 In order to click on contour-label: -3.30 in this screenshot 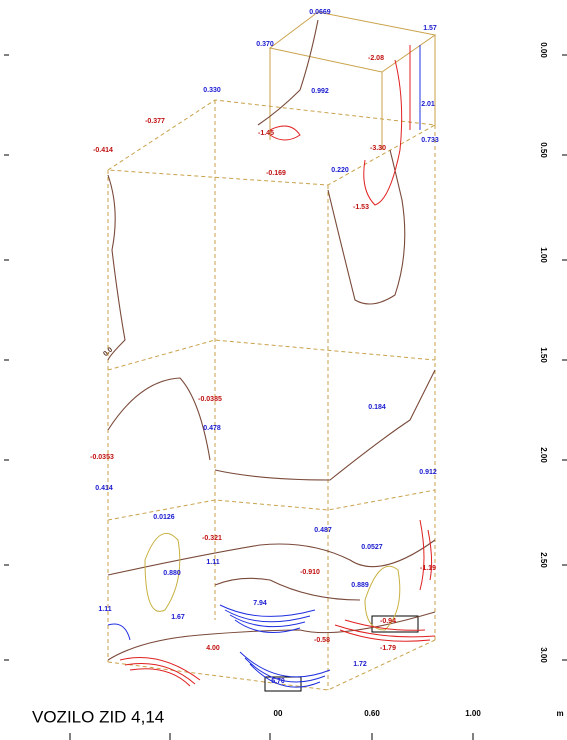, I will do `click(378, 148)`.